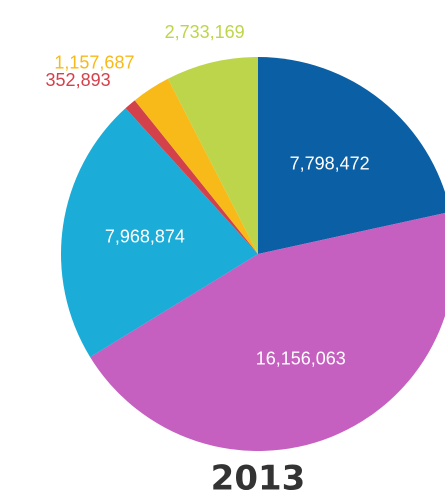 Image resolution: width=445 pixels, height=504 pixels. Describe the element at coordinates (258, 479) in the screenshot. I see `chart-title: 2013` at that location.